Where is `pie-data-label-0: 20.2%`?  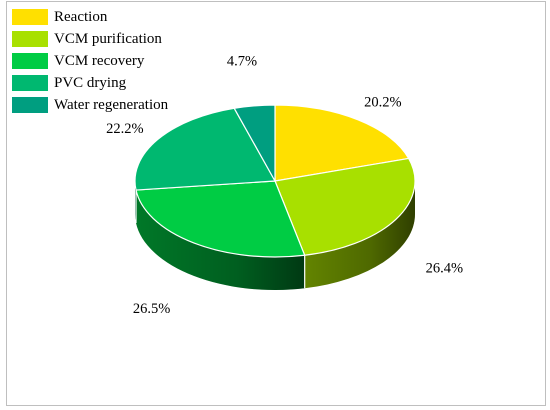
pie-data-label-0: 20.2% is located at coordinates (382, 102).